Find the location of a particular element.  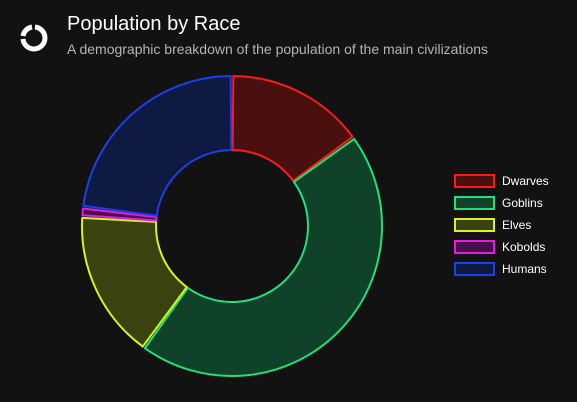

chart-title: Population by Race is located at coordinates (154, 24).